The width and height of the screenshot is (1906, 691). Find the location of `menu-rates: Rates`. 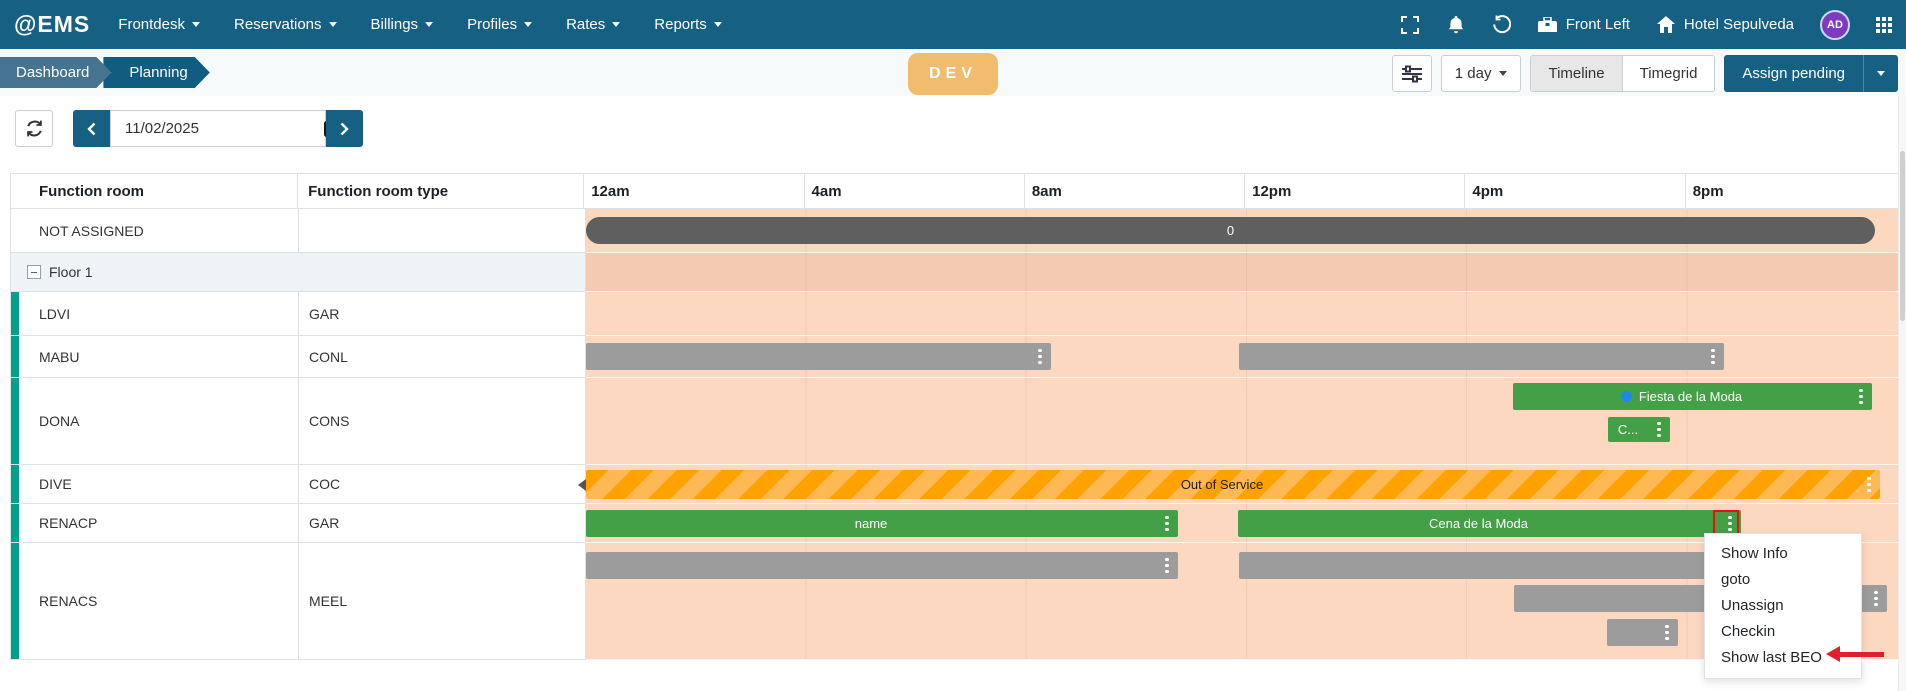

menu-rates: Rates is located at coordinates (593, 24).